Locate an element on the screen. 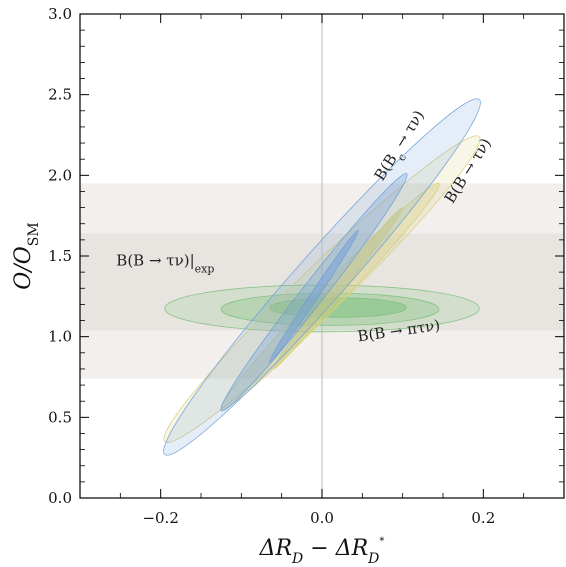  y-tick-label: 0.0 is located at coordinates (60, 498).